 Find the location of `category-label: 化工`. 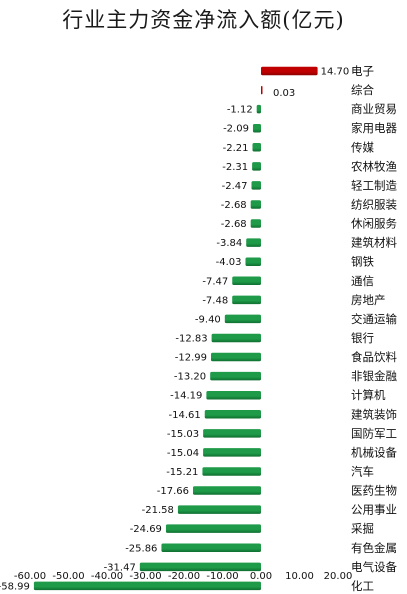

category-label: 化工 is located at coordinates (362, 586).